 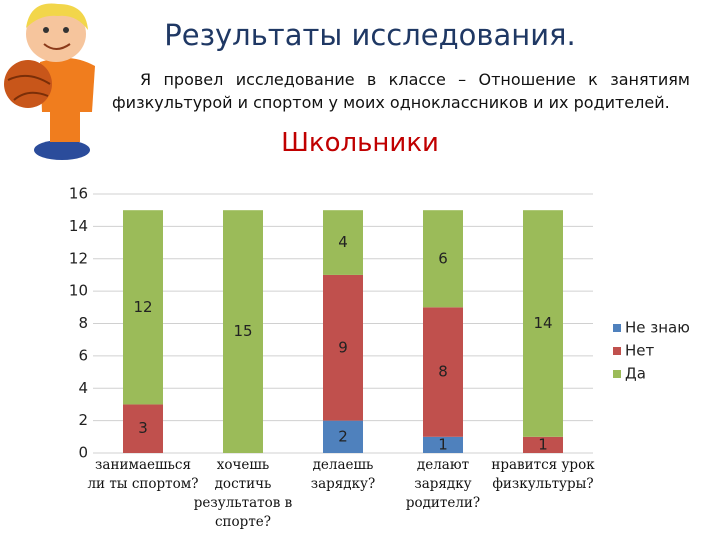 I want to click on y-tick-label: 2, so click(x=83, y=420).